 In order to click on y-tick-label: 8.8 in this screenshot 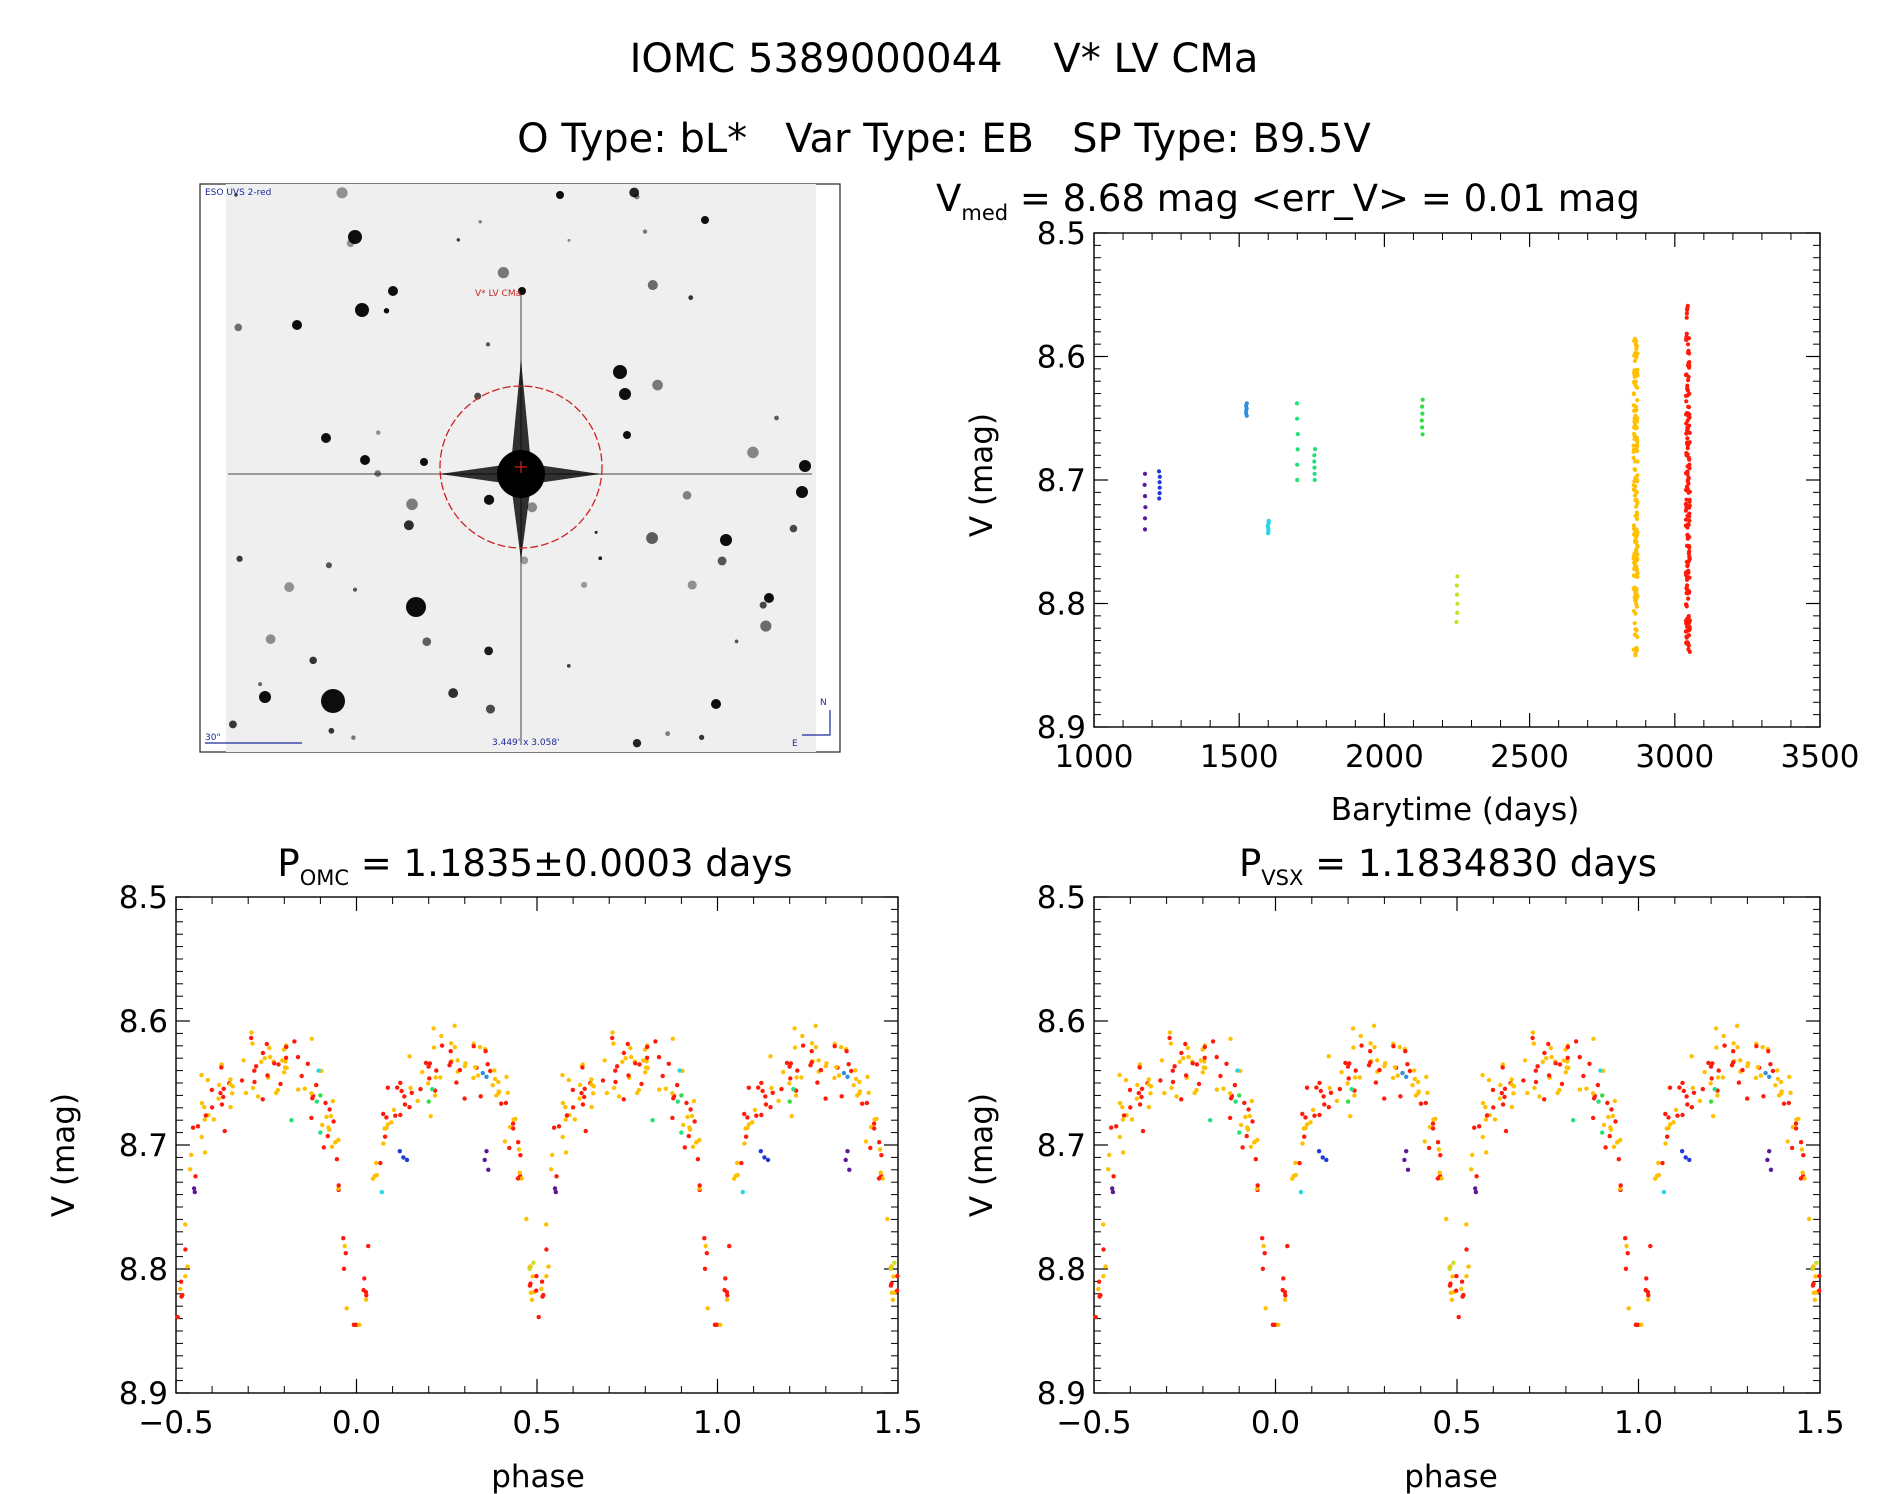, I will do `click(143, 1270)`.